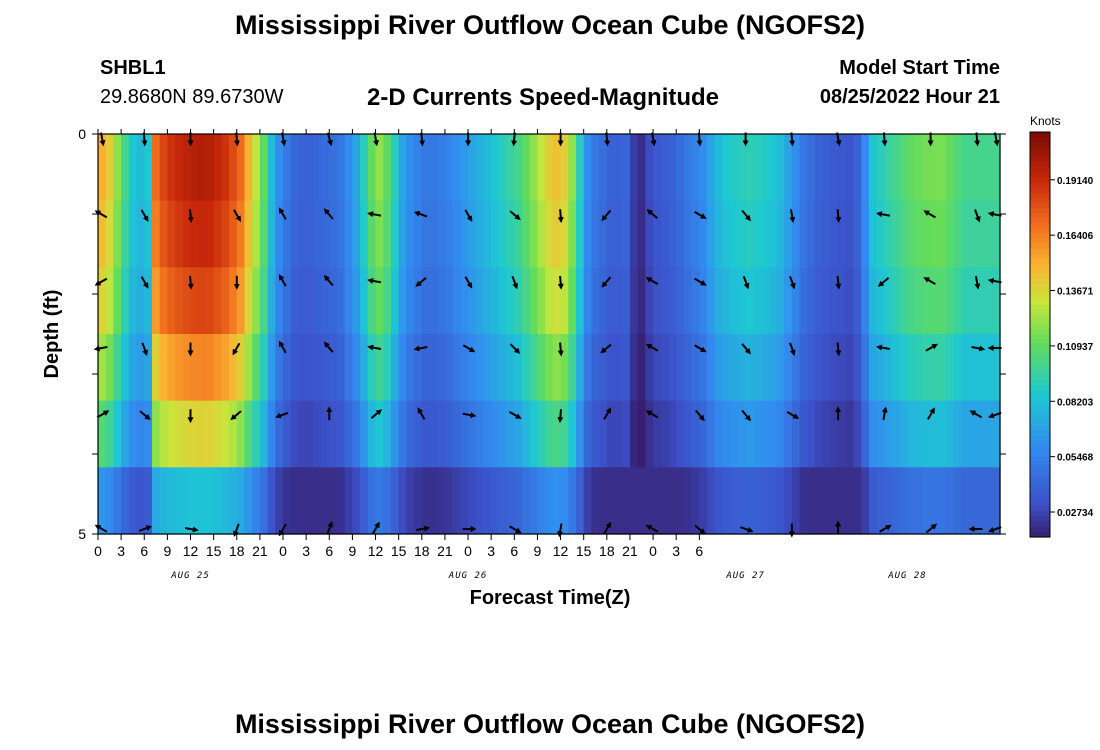 Image resolution: width=1100 pixels, height=750 pixels. What do you see at coordinates (468, 576) in the screenshot?
I see `day-label: AUG 26` at bounding box center [468, 576].